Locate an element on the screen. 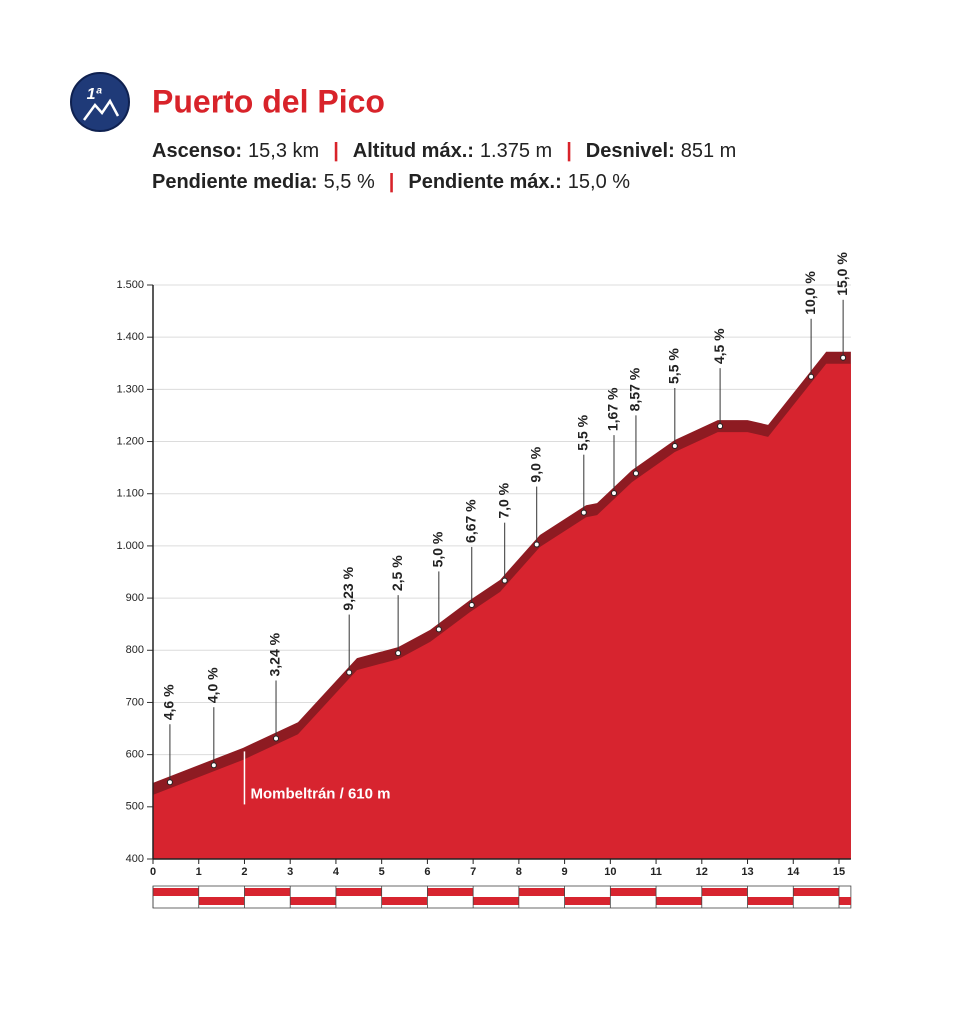  badge-text: 1ª is located at coordinates (95, 94).